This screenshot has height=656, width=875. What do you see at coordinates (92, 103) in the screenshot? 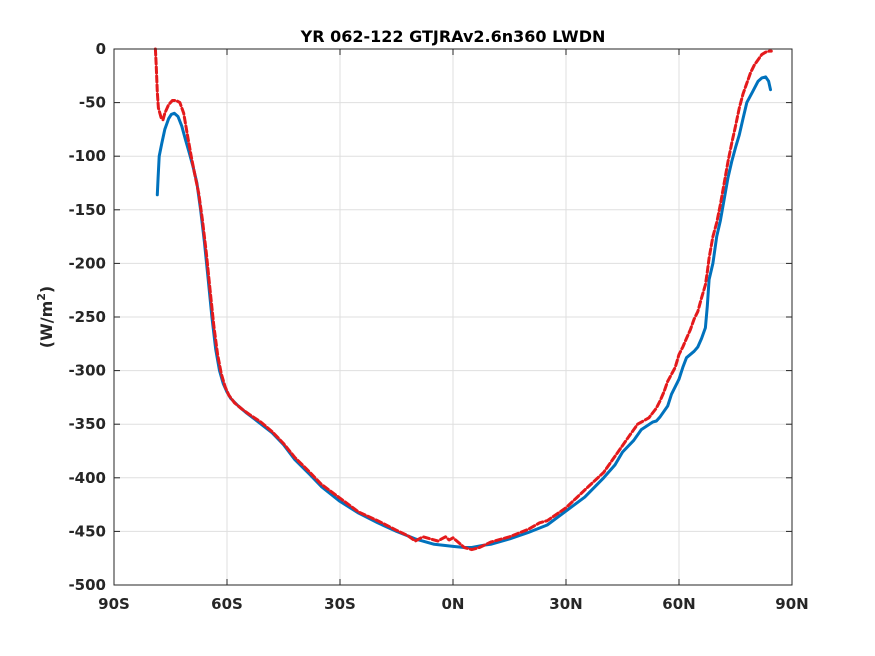
I see `y-tick-label: -50` at bounding box center [92, 103].